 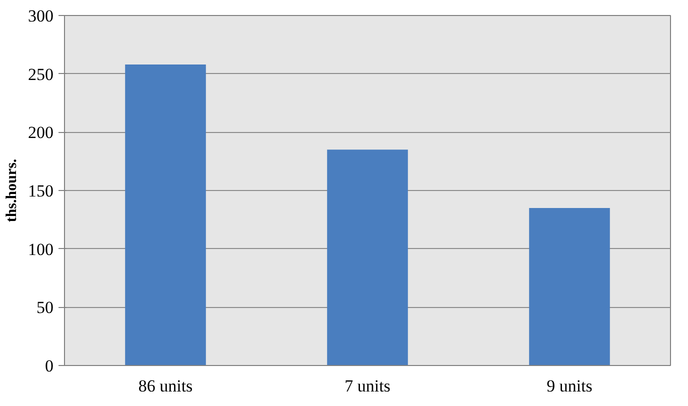 I want to click on y-axis-title: ths.hours., so click(x=12, y=190).